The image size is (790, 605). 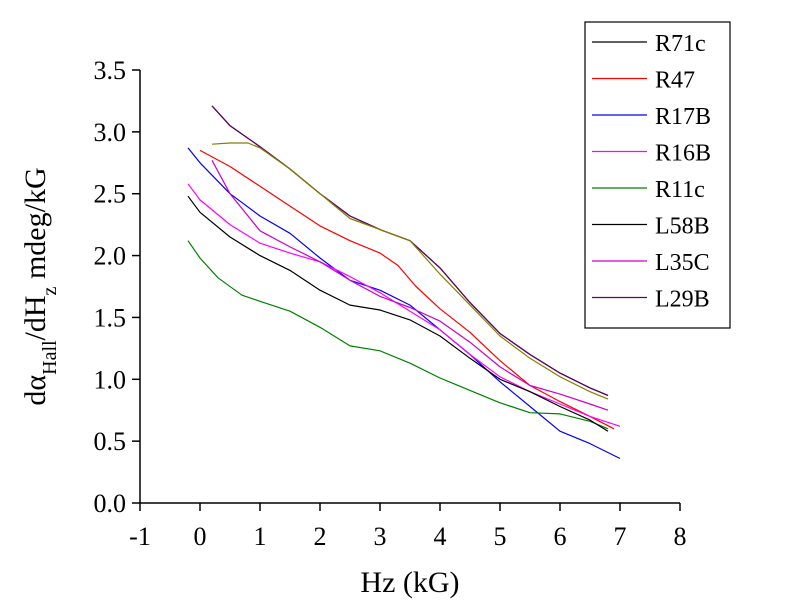 What do you see at coordinates (560, 536) in the screenshot?
I see `x-tick-label: 6` at bounding box center [560, 536].